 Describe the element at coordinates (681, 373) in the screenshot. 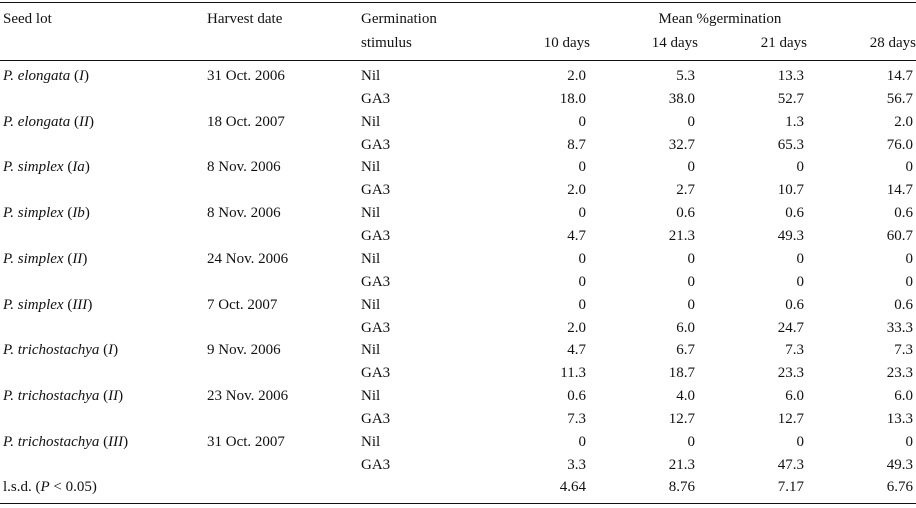

I see `ga3-value-cell: 18.7` at that location.